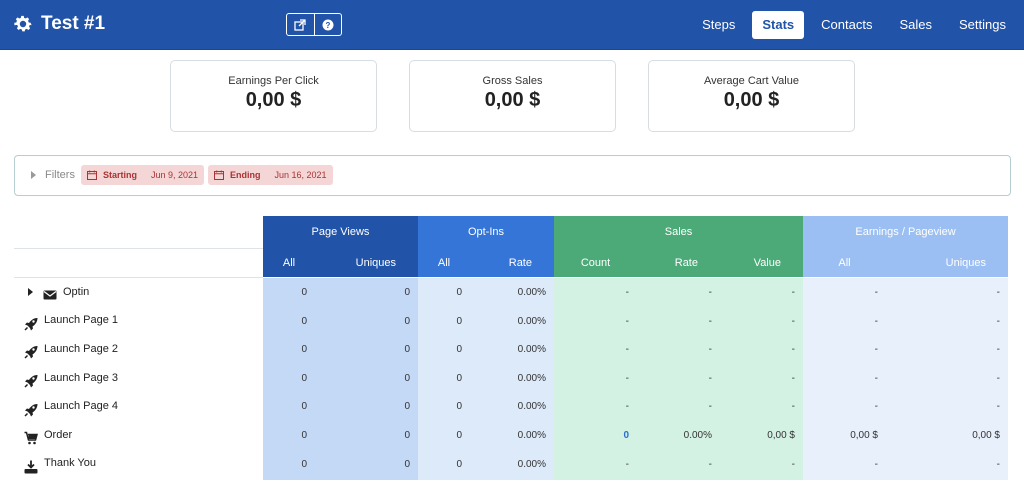  What do you see at coordinates (138, 277) in the screenshot?
I see `header-divider` at bounding box center [138, 277].